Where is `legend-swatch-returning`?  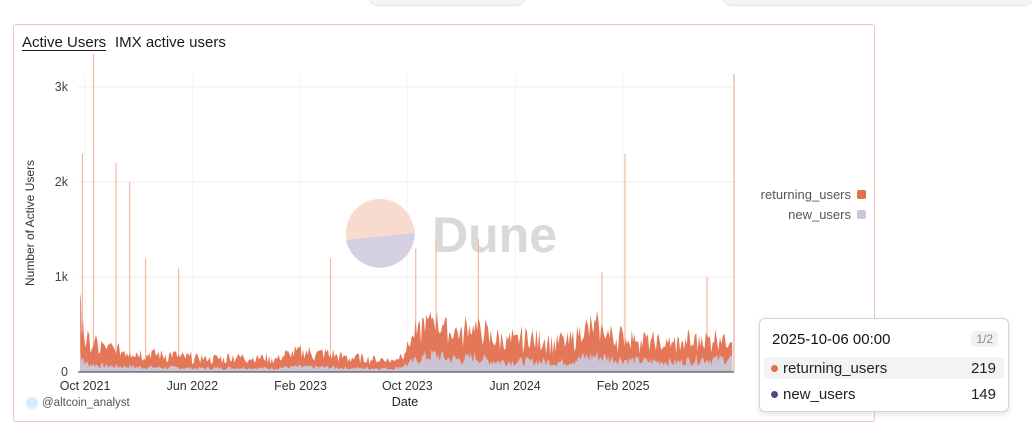
legend-swatch-returning is located at coordinates (861, 194).